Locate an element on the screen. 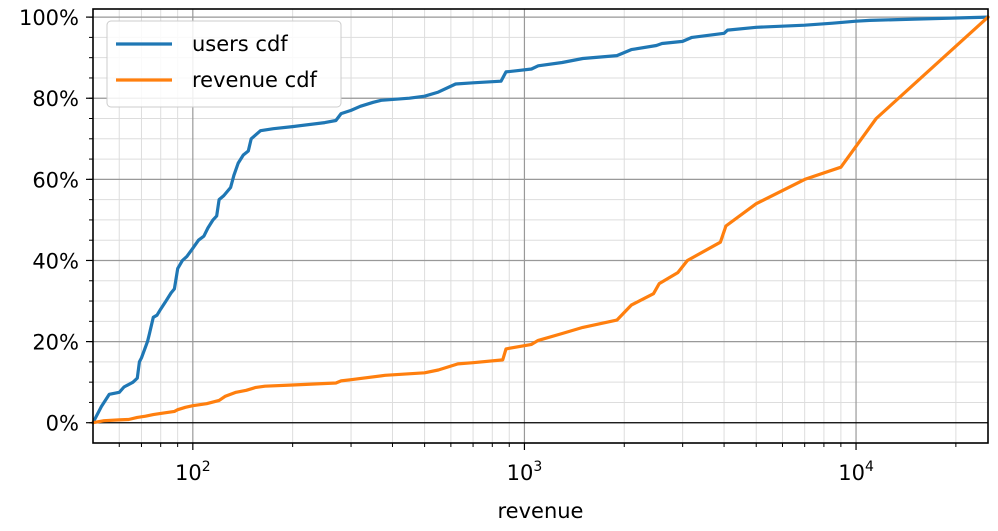 This screenshot has width=998, height=531. y-tick-label: 100% is located at coordinates (49, 18).